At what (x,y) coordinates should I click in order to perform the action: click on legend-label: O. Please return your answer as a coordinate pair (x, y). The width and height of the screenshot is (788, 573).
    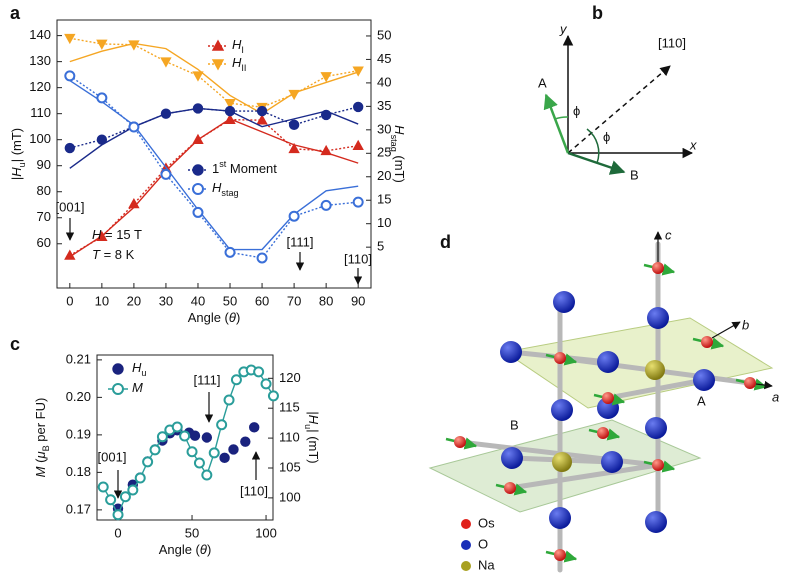
    Looking at the image, I should click on (483, 543).